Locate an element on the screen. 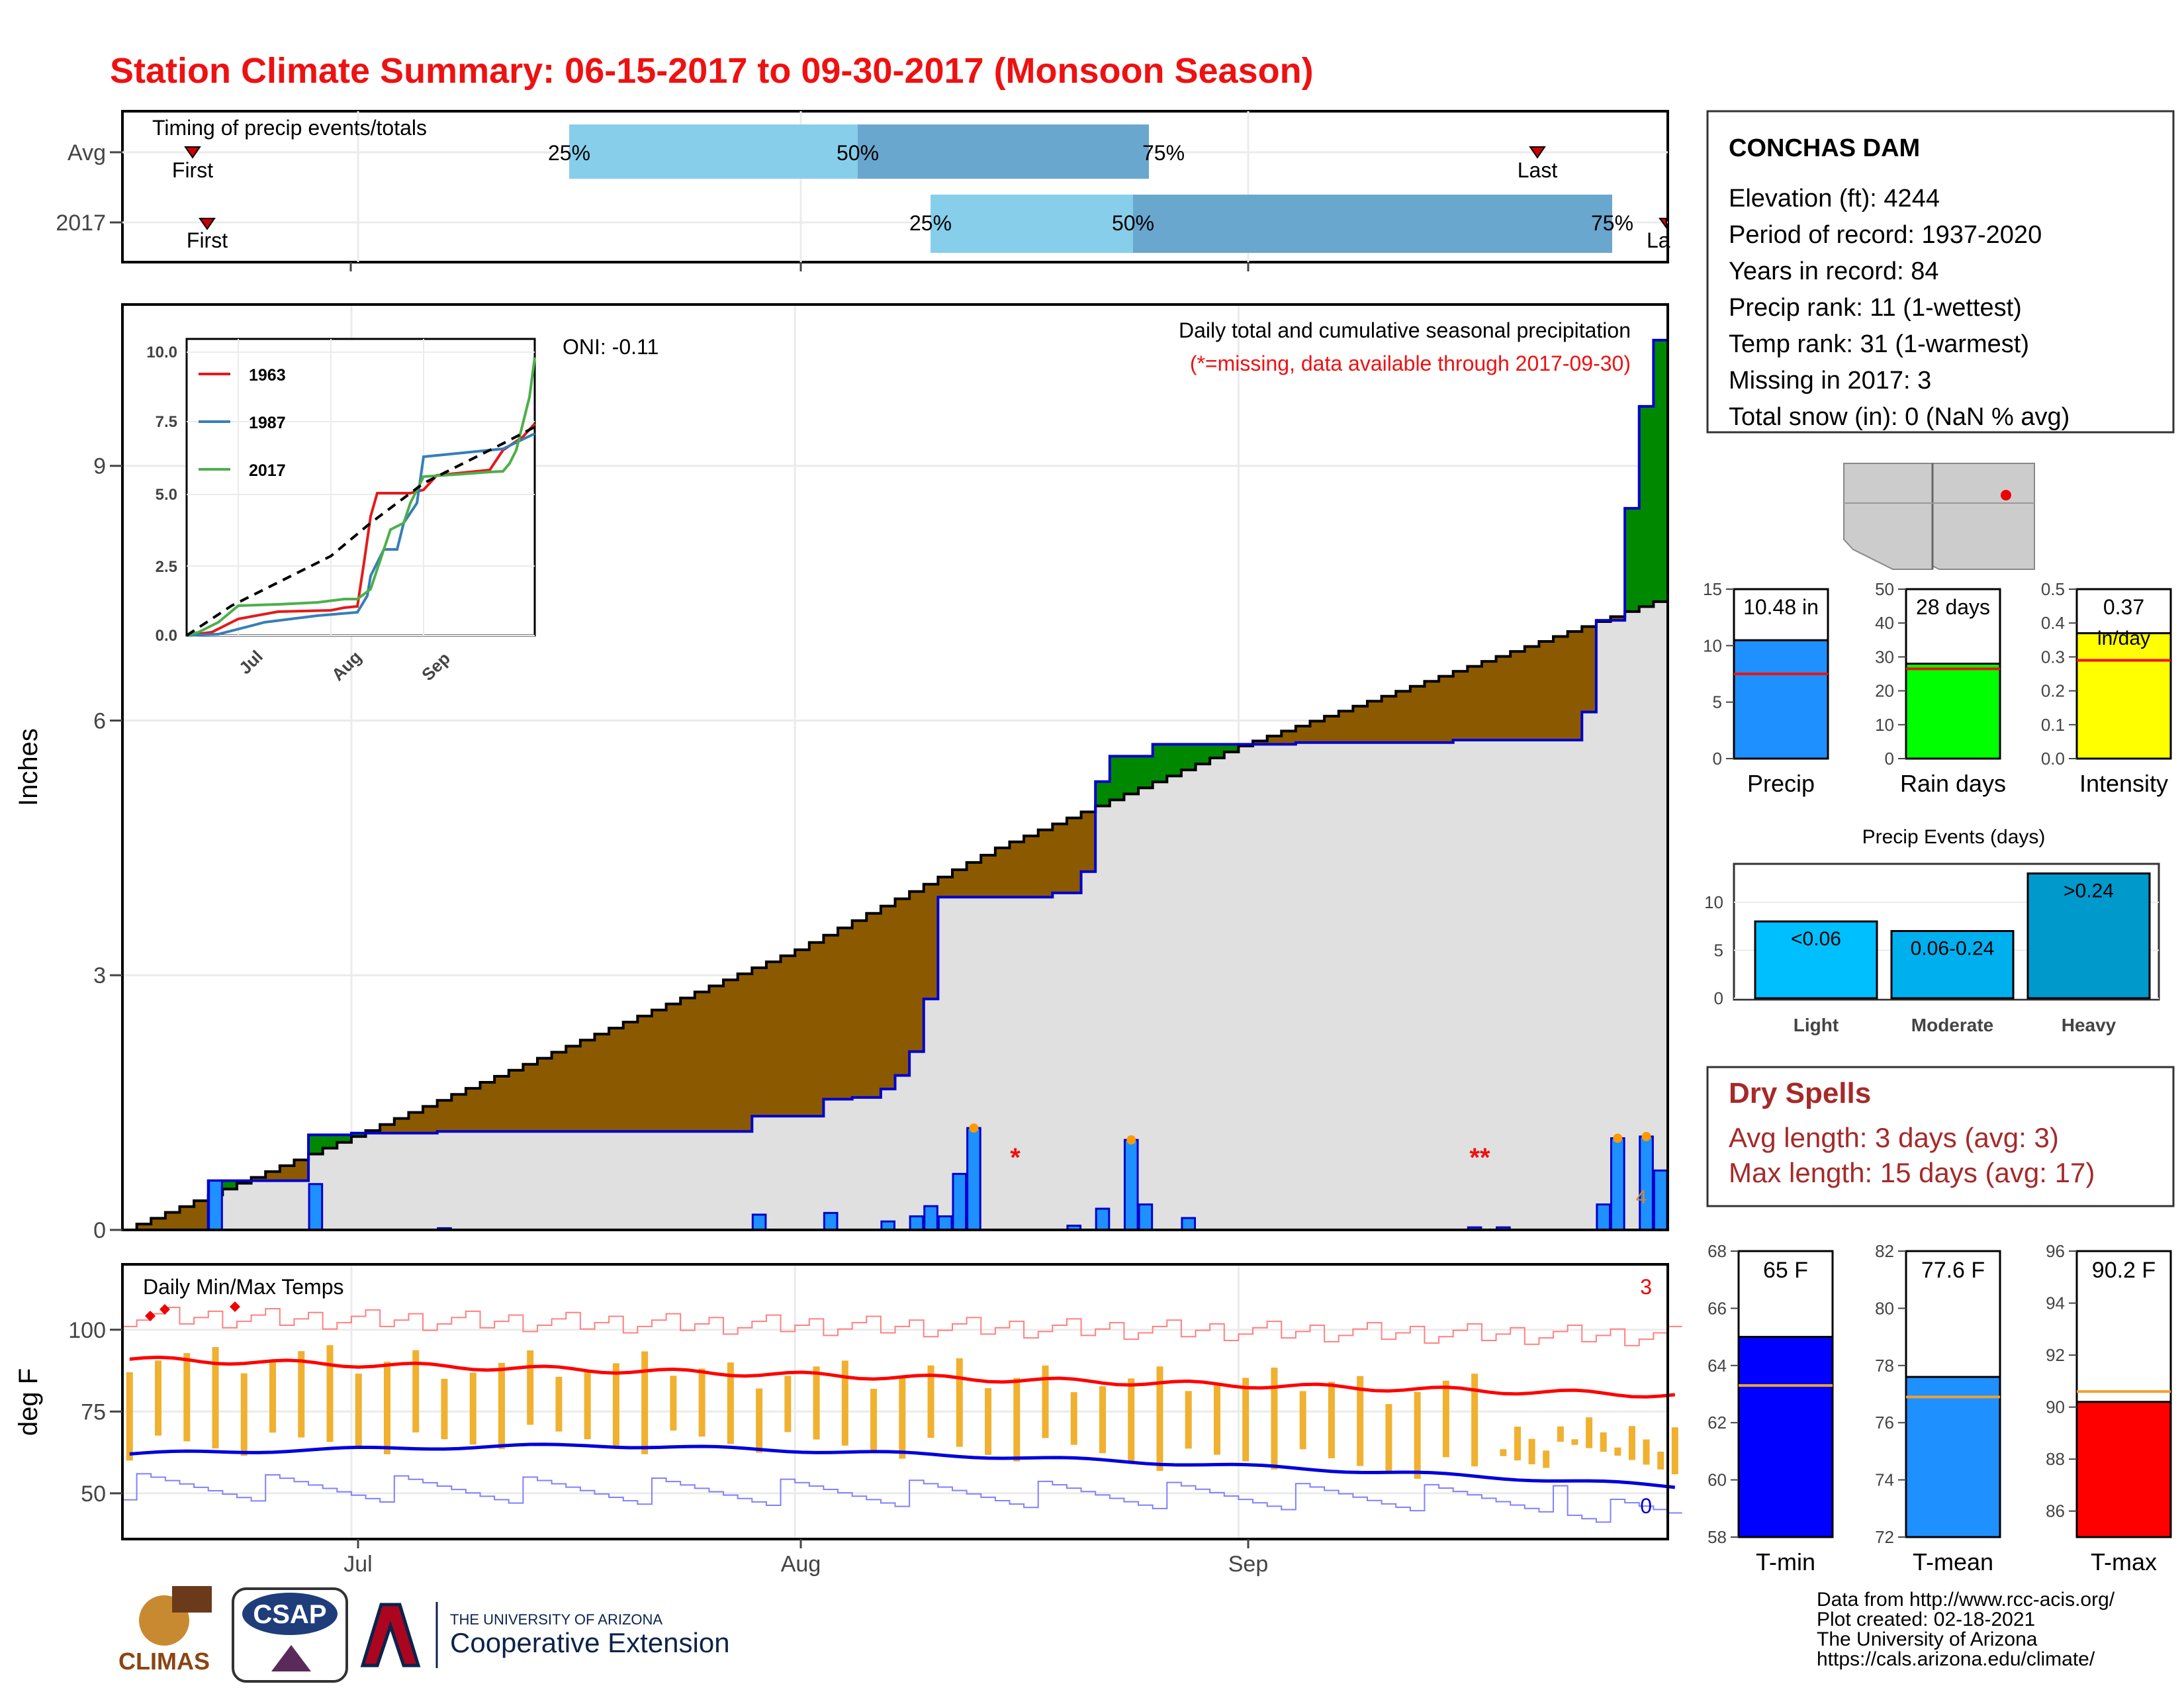 The width and height of the screenshot is (2184, 1688). location-map is located at coordinates (1939, 516).